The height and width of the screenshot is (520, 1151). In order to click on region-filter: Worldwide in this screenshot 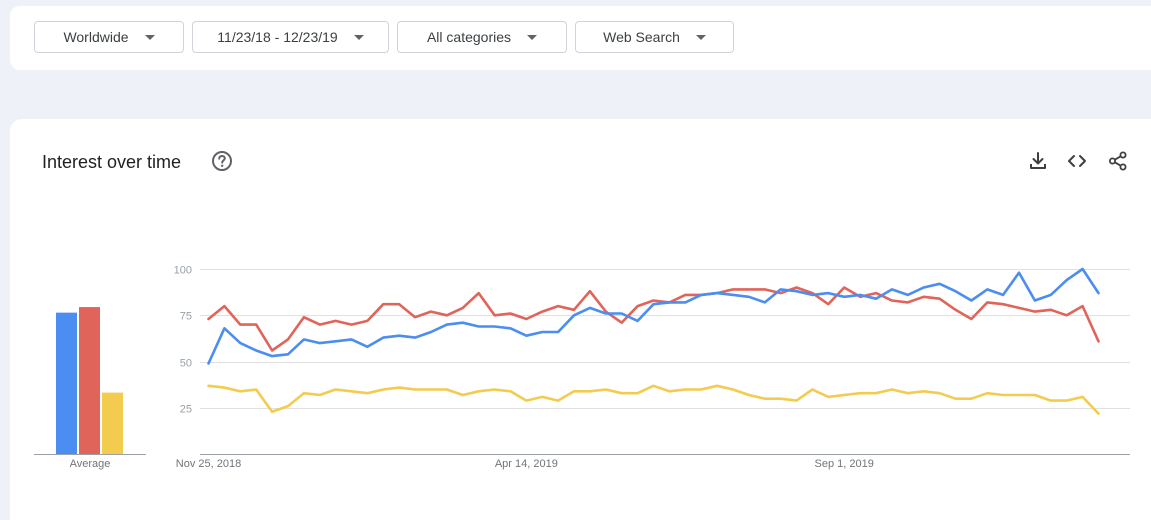, I will do `click(109, 37)`.